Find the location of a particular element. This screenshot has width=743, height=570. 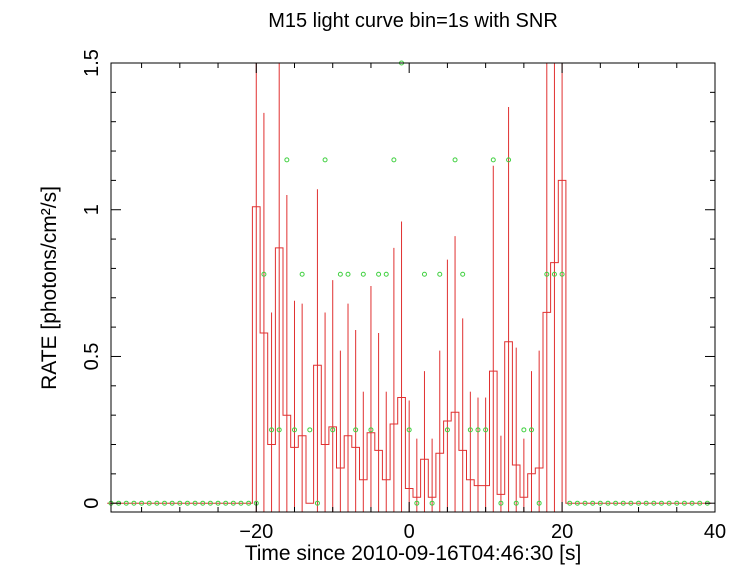

x-axis-title: Time since 2010-09-16T04:46:30 [s] is located at coordinates (413, 553).